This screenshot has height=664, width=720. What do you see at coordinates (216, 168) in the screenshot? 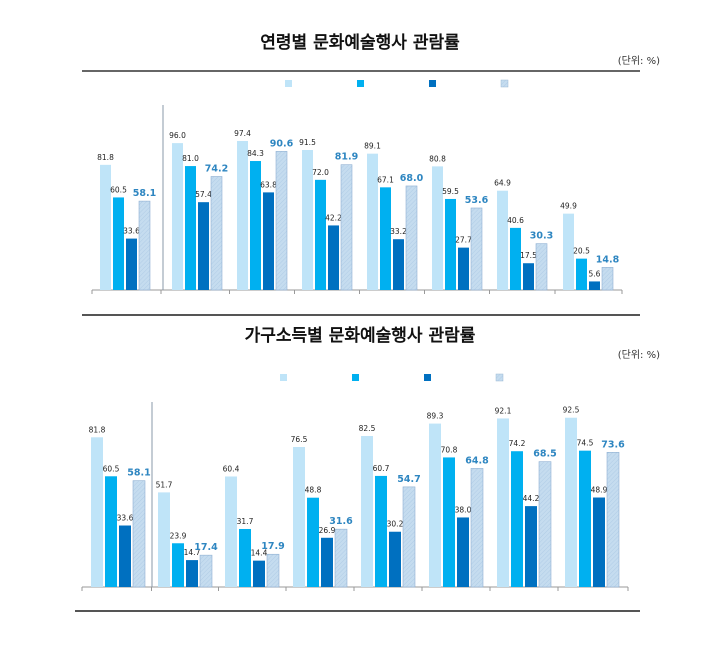
I see `data-label-2022: 74.2` at bounding box center [216, 168].